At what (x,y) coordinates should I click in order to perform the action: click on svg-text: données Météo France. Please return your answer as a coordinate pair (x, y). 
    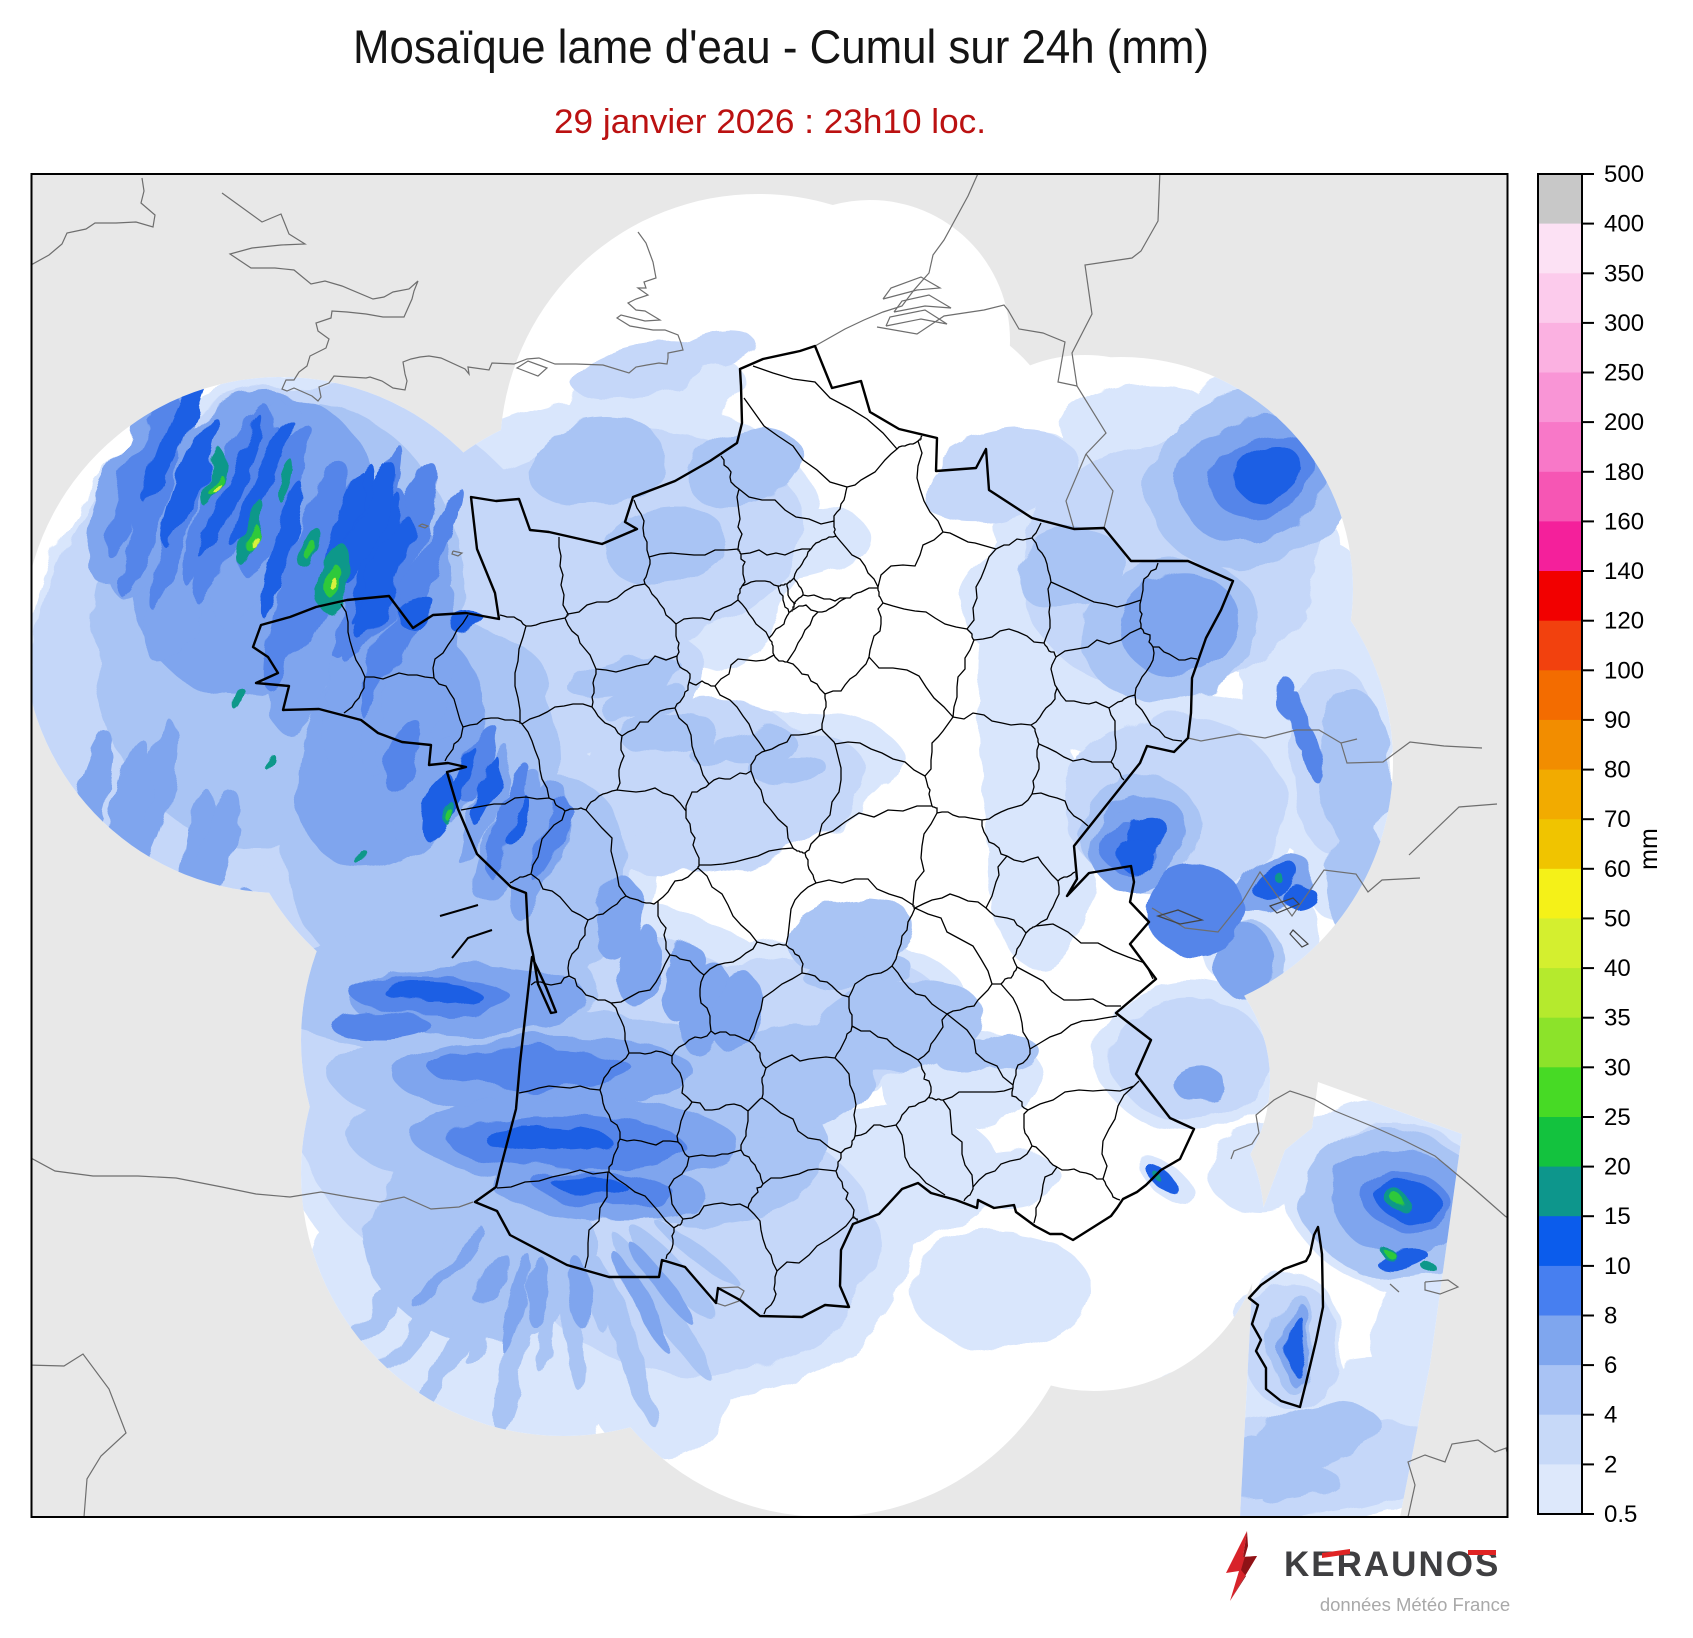
    Looking at the image, I should click on (1415, 1604).